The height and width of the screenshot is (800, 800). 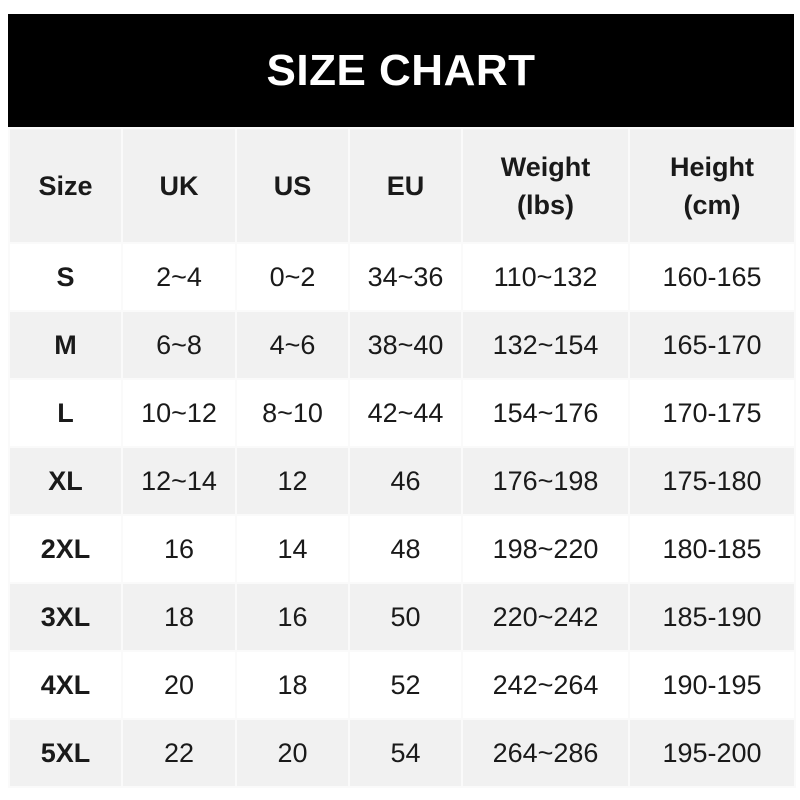 What do you see at coordinates (405, 753) in the screenshot?
I see `table-cell: 54` at bounding box center [405, 753].